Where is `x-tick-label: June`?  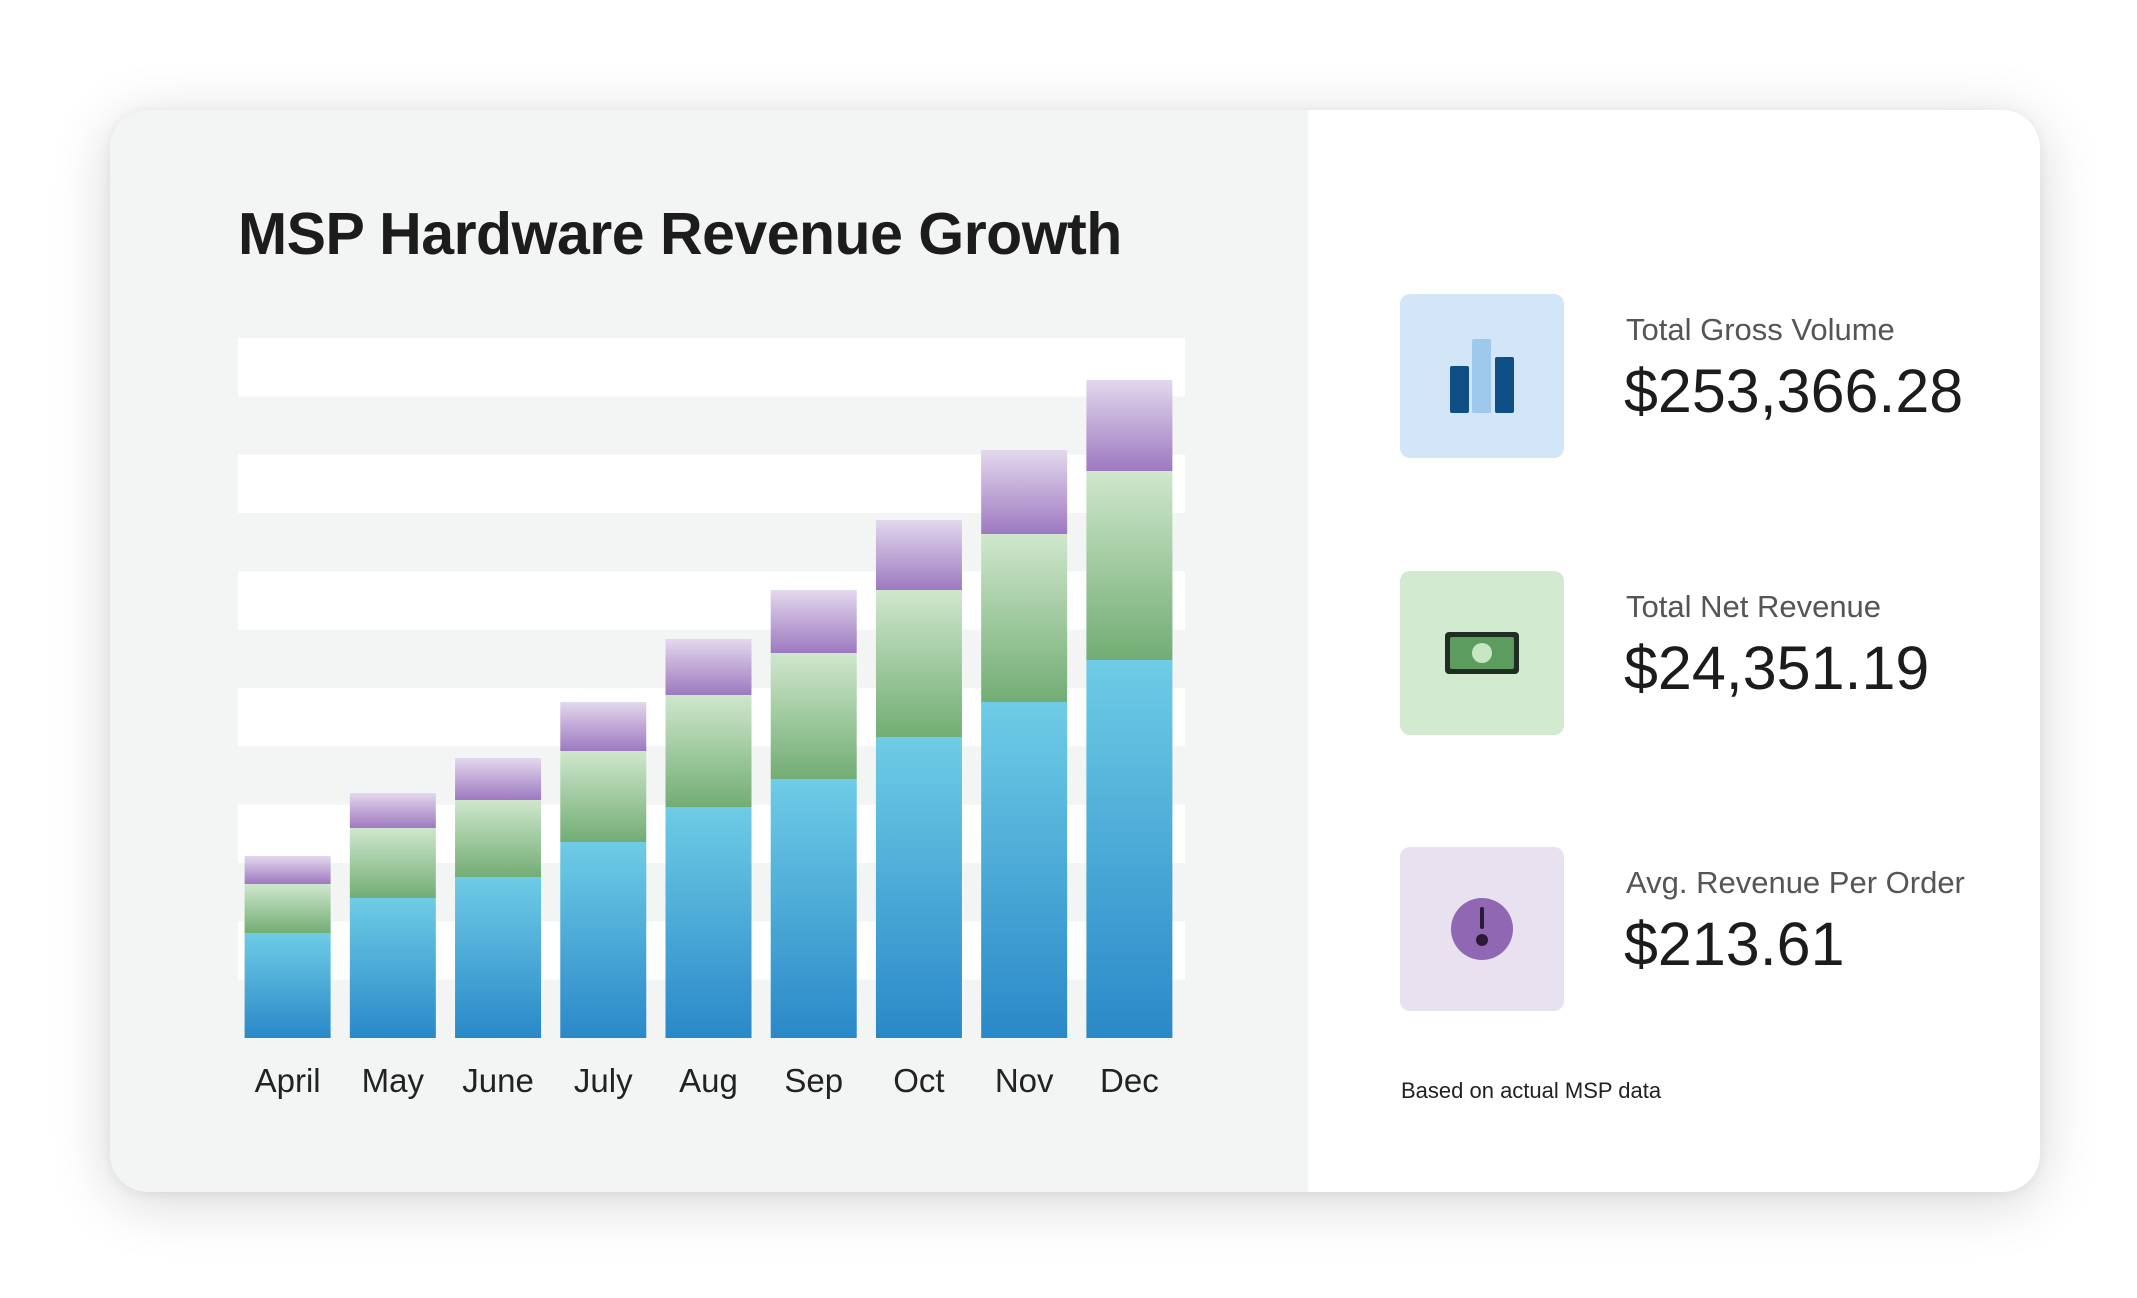
x-tick-label: June is located at coordinates (498, 1080).